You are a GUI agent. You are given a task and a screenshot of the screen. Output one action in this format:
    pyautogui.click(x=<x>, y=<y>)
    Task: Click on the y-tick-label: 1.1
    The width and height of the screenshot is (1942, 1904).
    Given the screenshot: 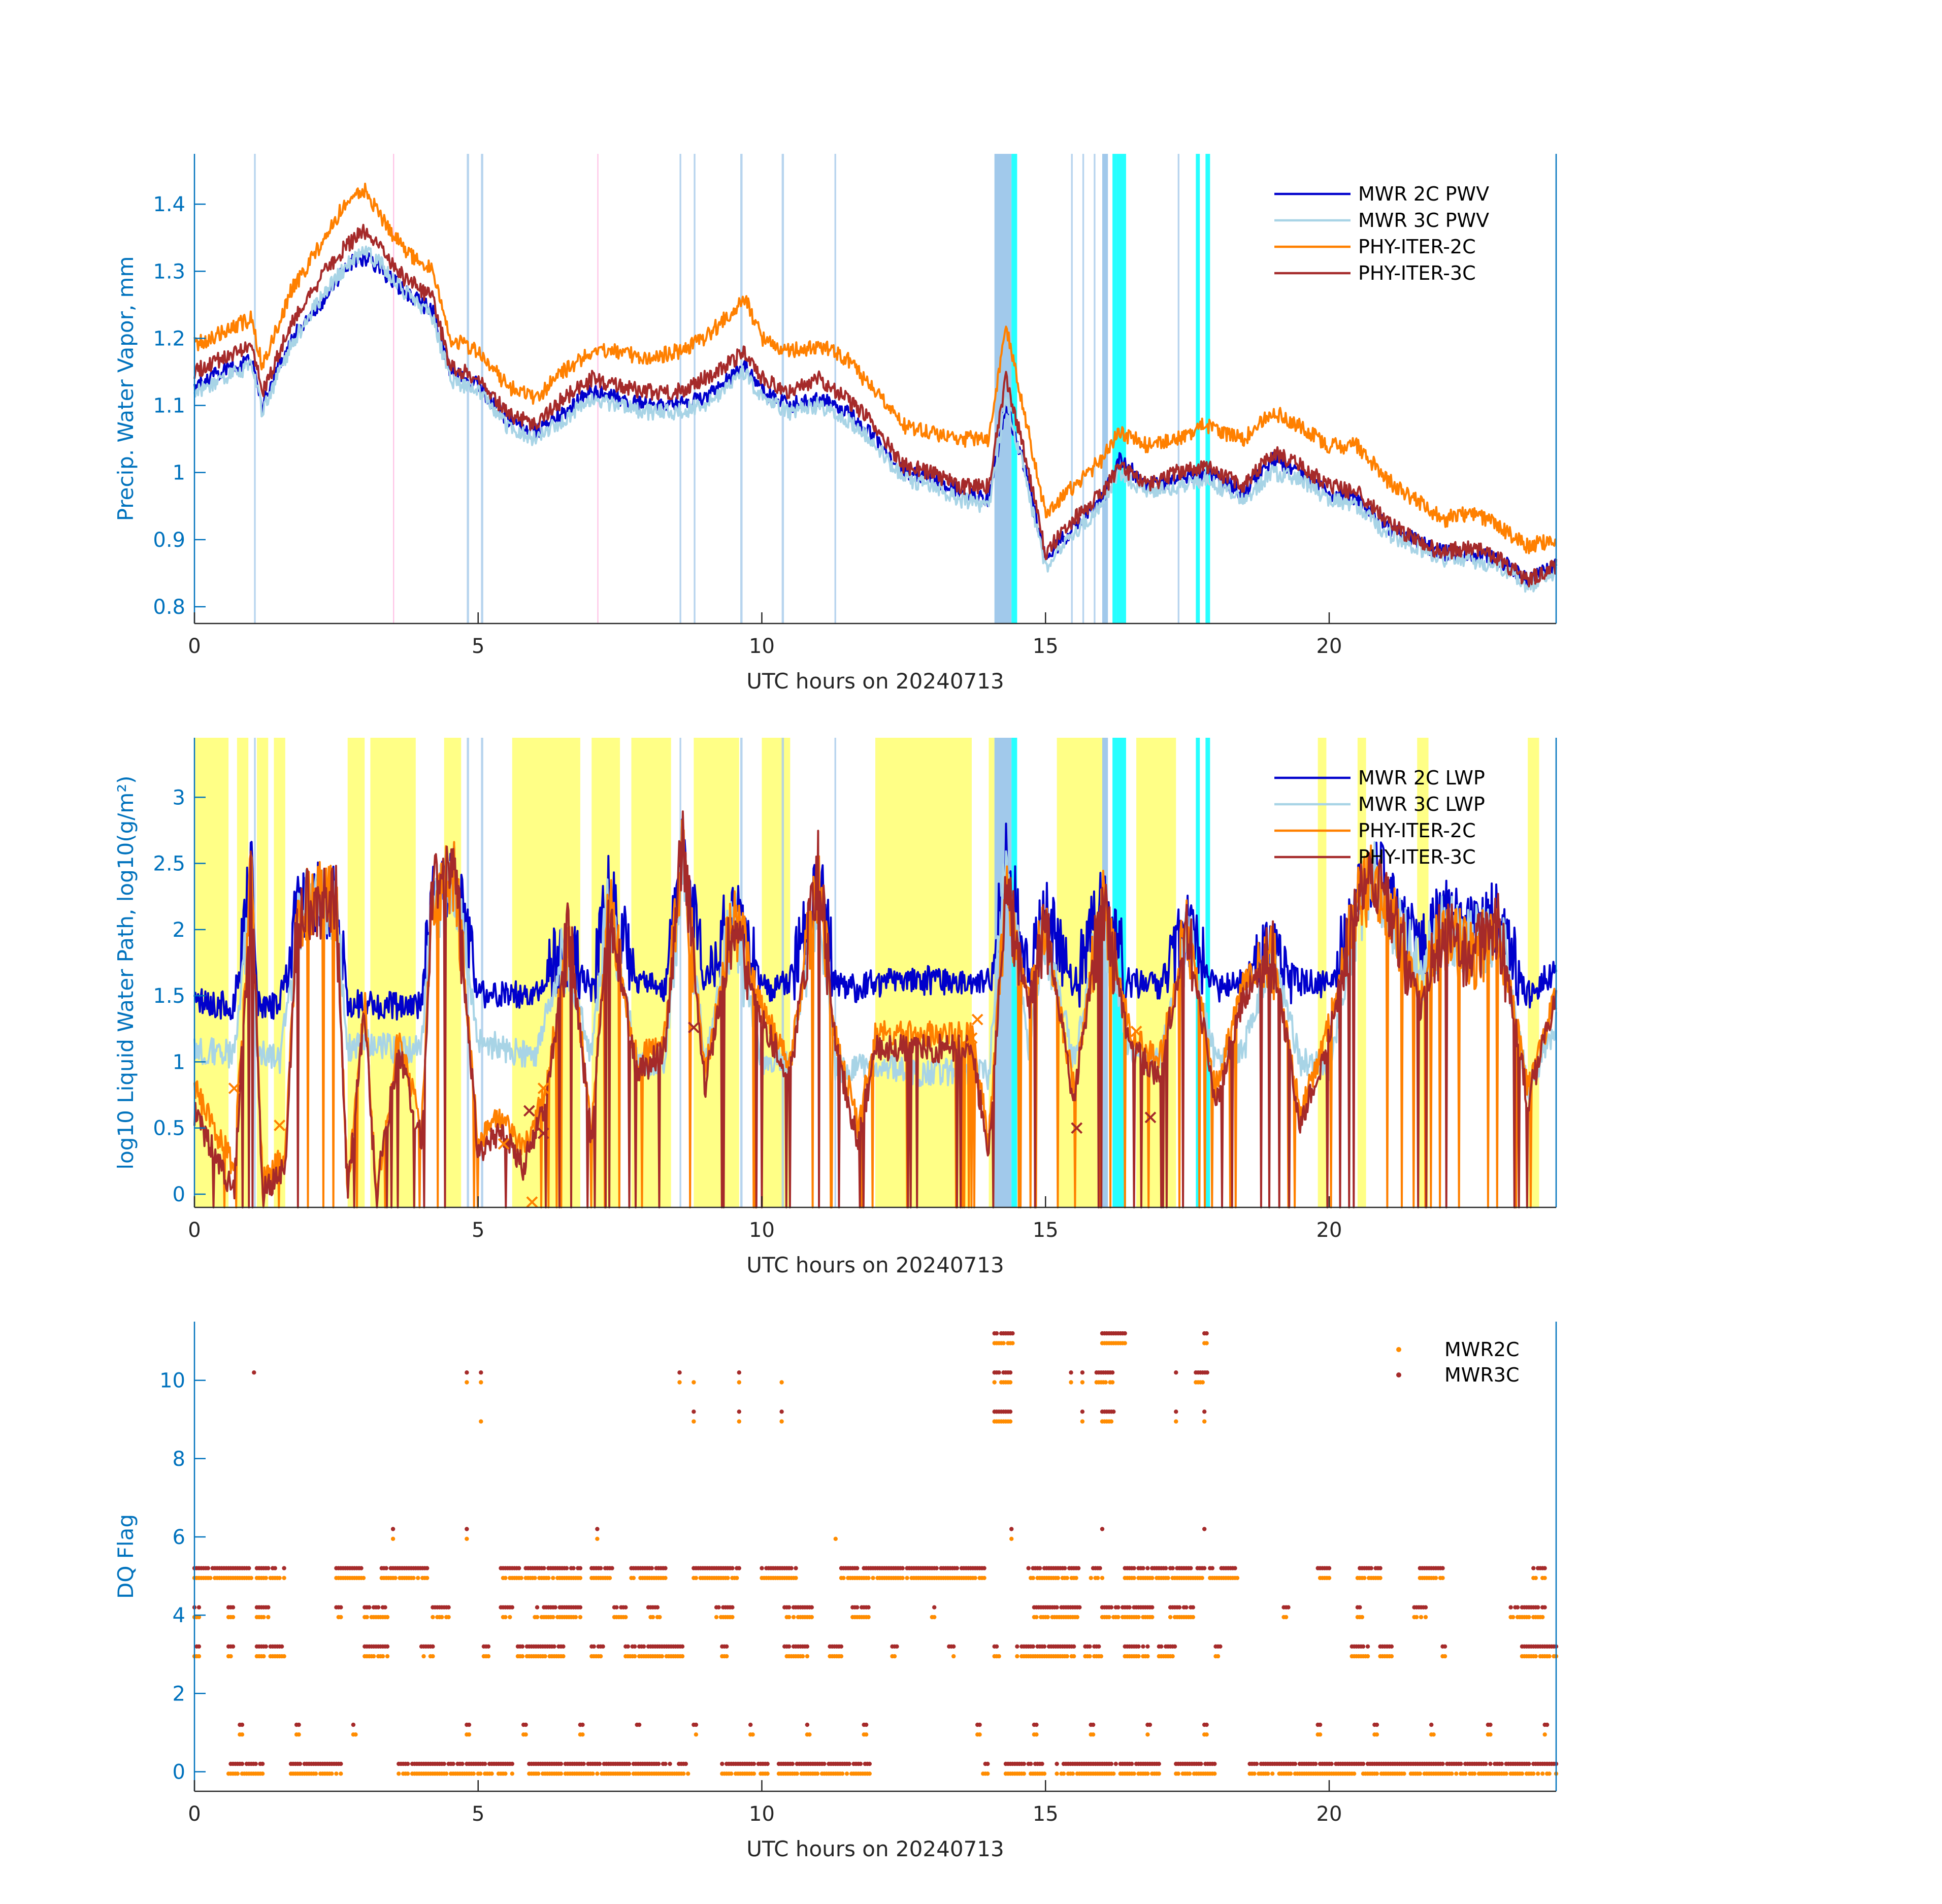 What is the action you would take?
    pyautogui.click(x=169, y=407)
    